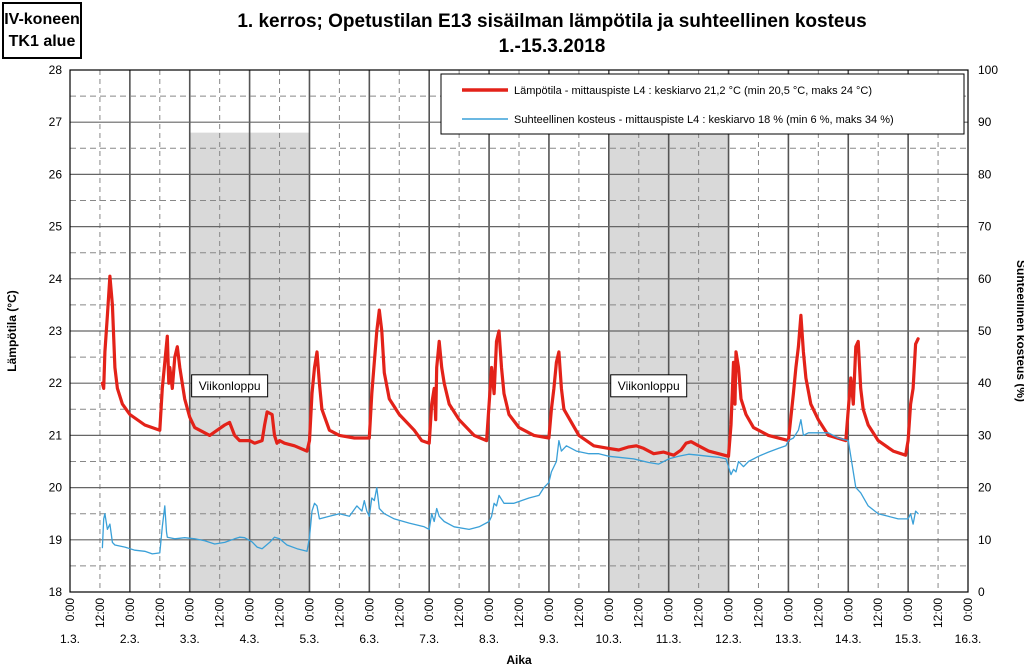 Image resolution: width=1024 pixels, height=669 pixels. I want to click on x-date-label: 1.3., so click(70, 639).